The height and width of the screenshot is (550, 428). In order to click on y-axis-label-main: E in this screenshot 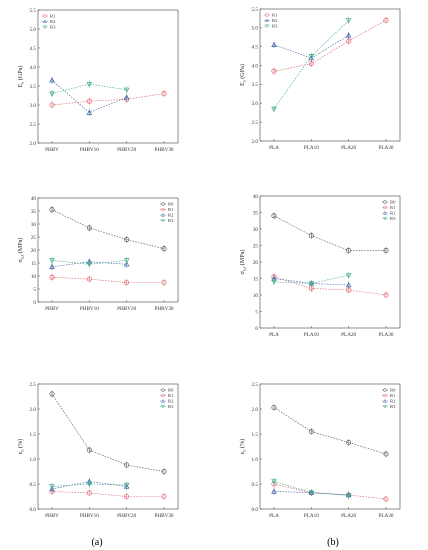, I will do `click(242, 84)`.